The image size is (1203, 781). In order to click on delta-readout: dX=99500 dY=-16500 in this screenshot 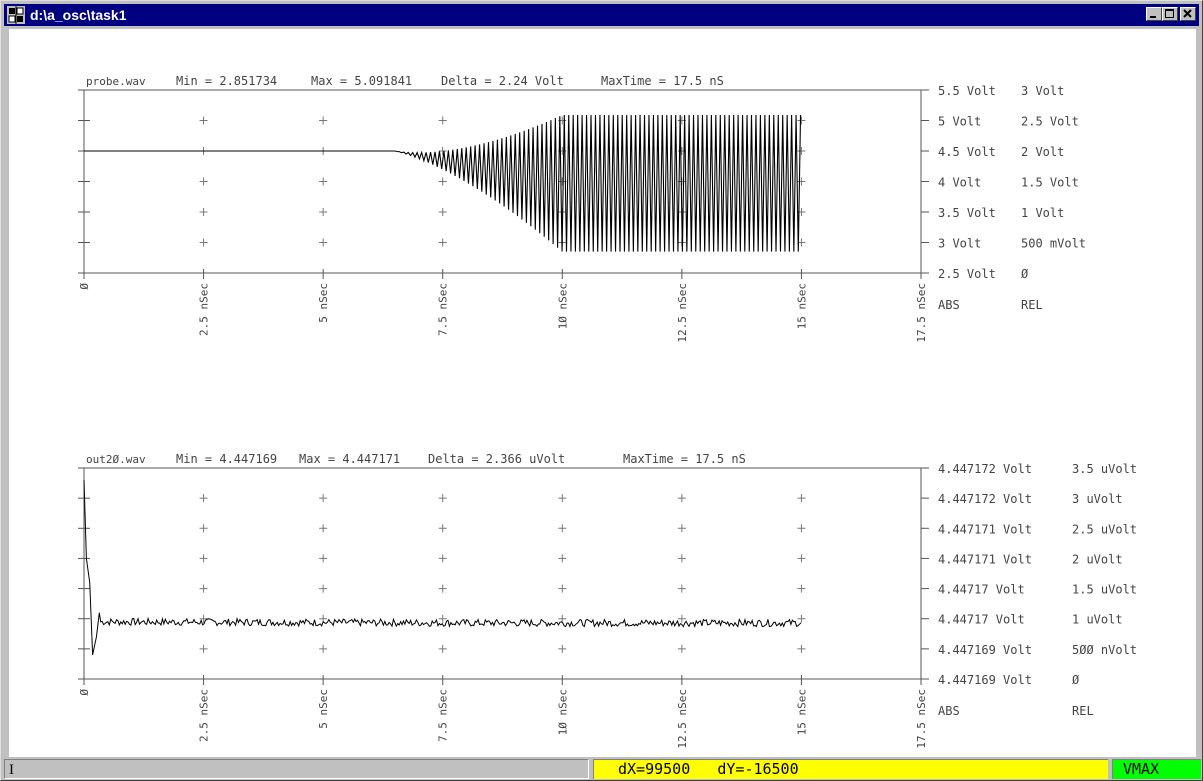, I will do `click(850, 769)`.